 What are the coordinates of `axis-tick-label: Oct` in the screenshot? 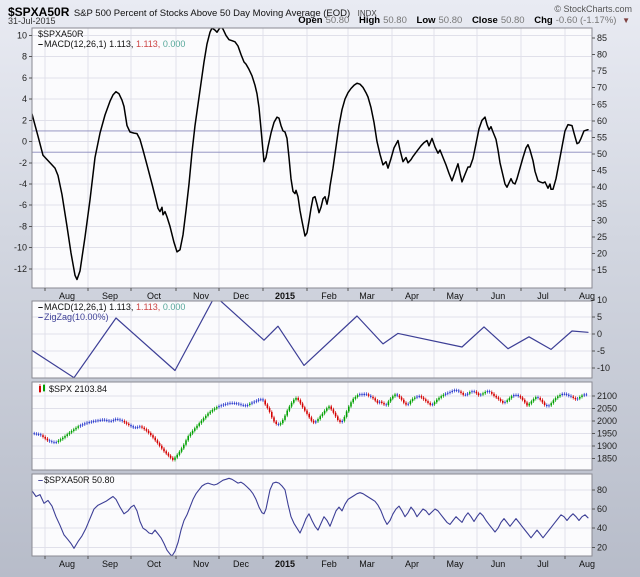 It's located at (154, 564).